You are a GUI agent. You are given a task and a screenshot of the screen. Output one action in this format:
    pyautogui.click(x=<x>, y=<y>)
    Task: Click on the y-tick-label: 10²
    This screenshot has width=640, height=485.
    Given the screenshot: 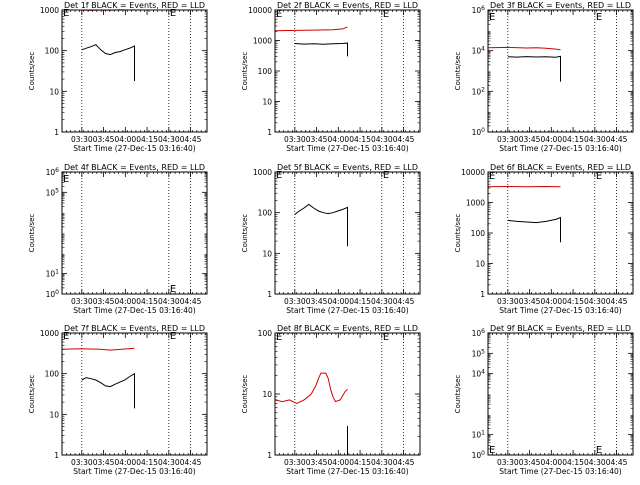 What is the action you would take?
    pyautogui.click(x=479, y=91)
    